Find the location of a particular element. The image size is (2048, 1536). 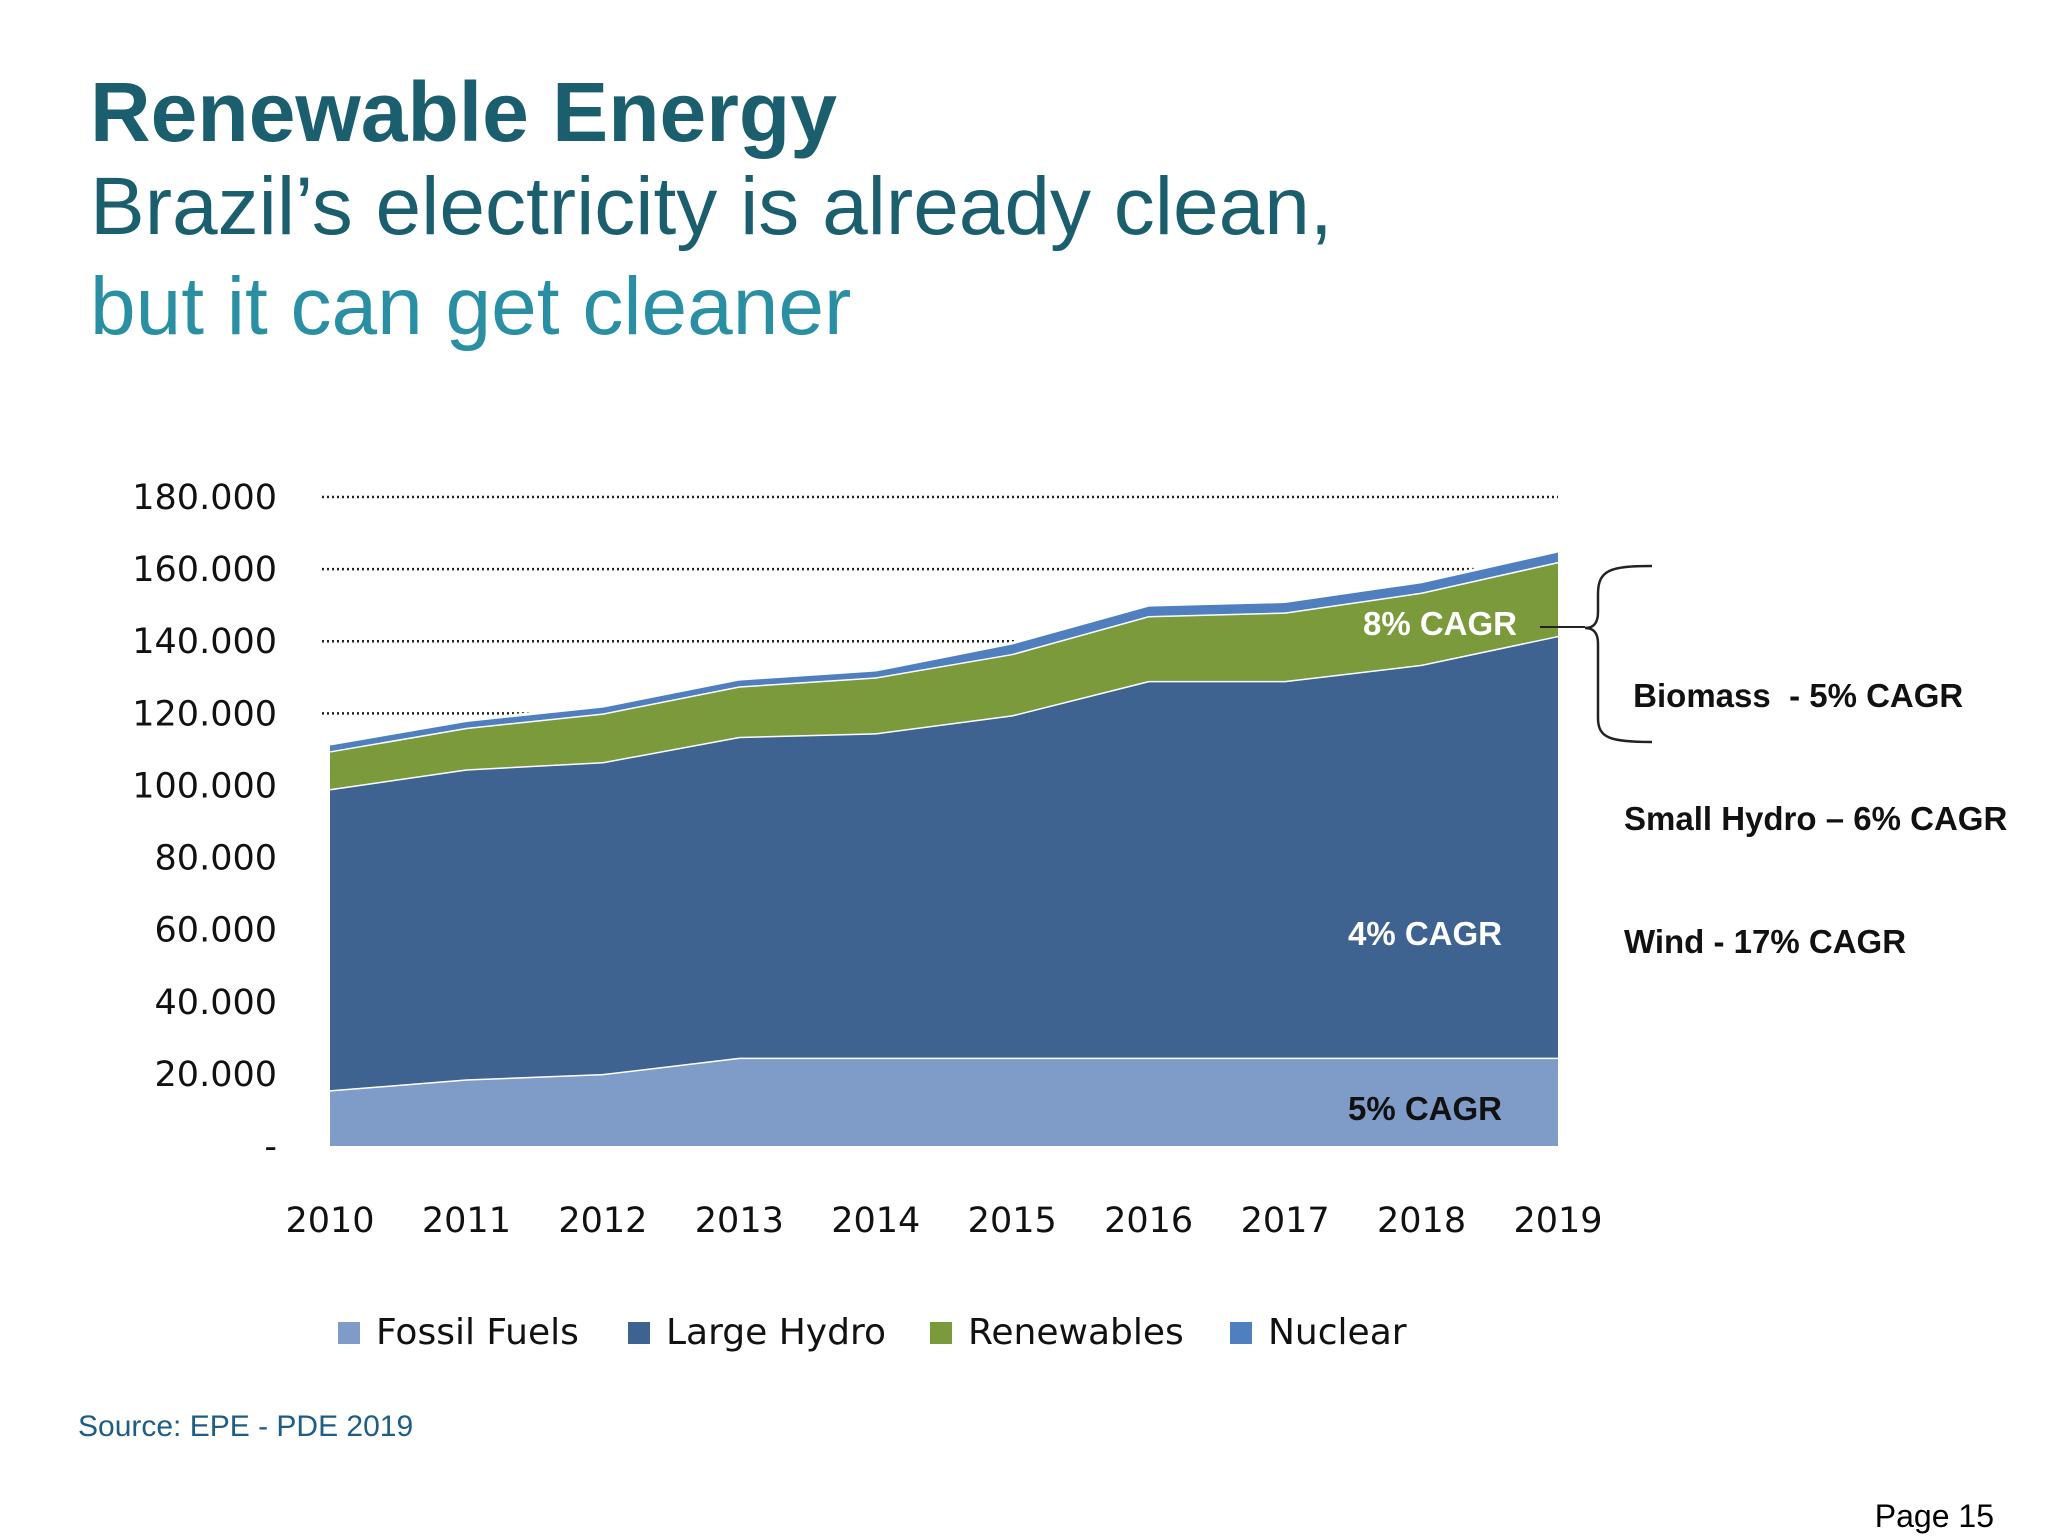

chart-annotations: 8% CAGR 4% CAGR 5% CAGR is located at coordinates (1432, 866).